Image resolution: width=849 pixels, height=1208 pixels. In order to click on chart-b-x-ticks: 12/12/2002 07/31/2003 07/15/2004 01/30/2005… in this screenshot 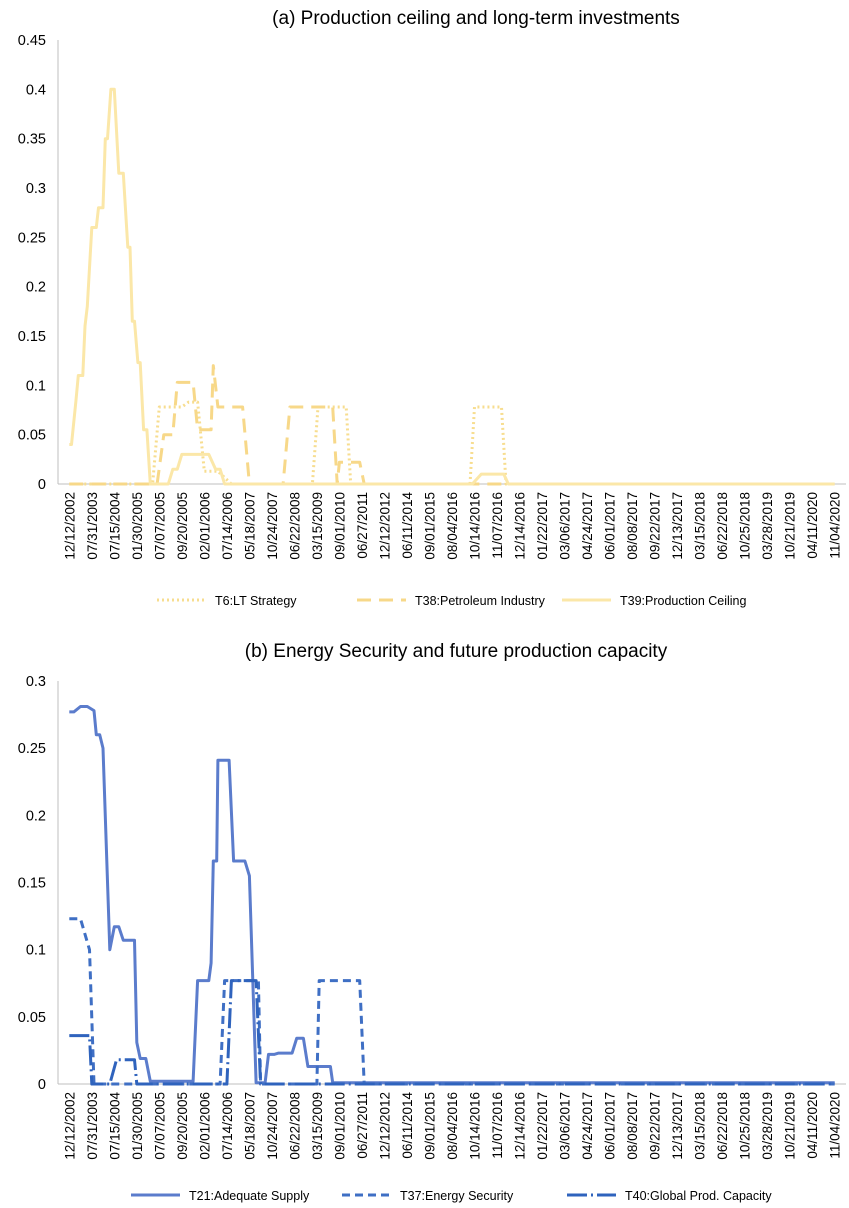, I will do `click(452, 1126)`.